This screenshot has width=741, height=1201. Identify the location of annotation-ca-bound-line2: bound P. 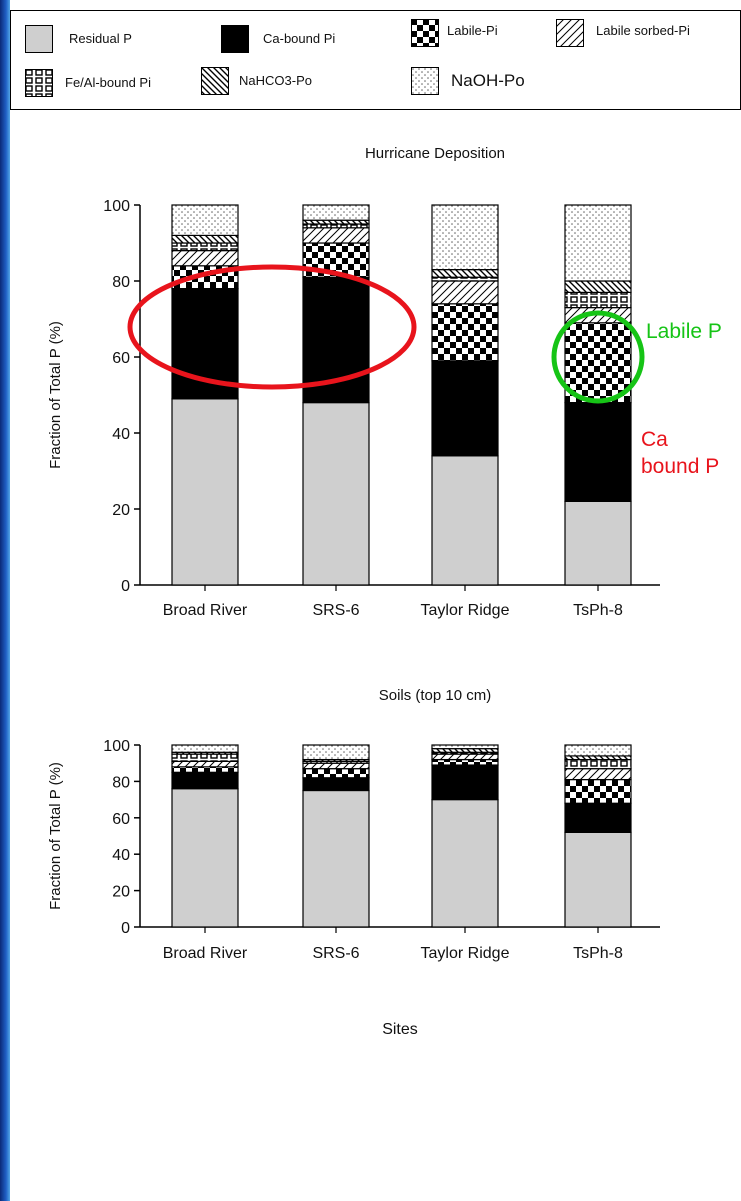
(680, 466).